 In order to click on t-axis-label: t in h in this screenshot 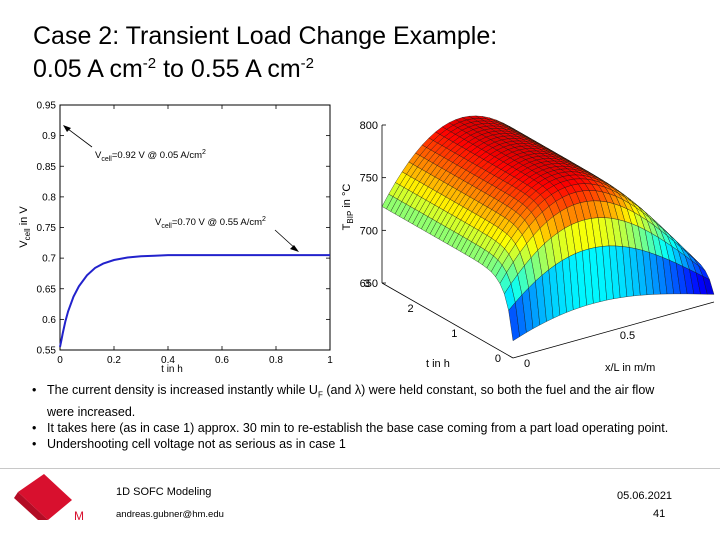, I will do `click(438, 364)`.